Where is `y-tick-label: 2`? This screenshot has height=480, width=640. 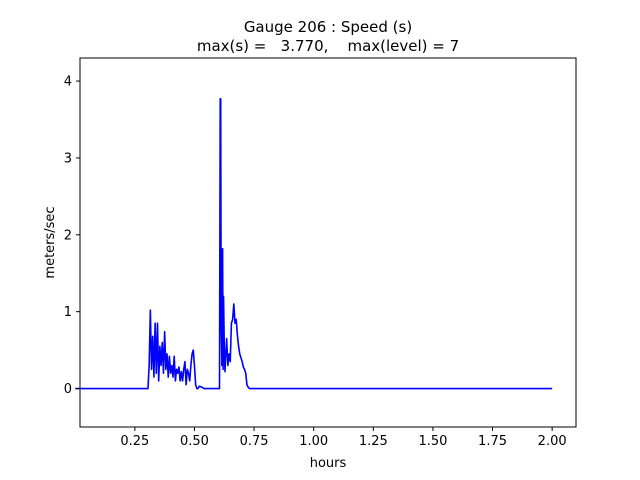
y-tick-label: 2 is located at coordinates (68, 235).